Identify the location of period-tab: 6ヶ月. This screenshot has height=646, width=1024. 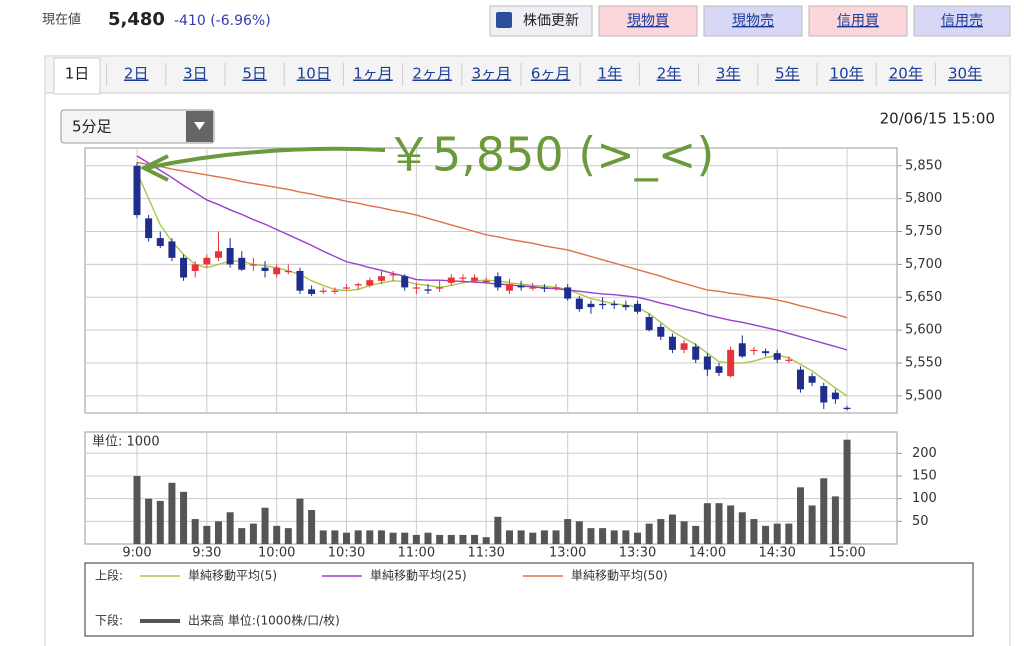
(551, 74).